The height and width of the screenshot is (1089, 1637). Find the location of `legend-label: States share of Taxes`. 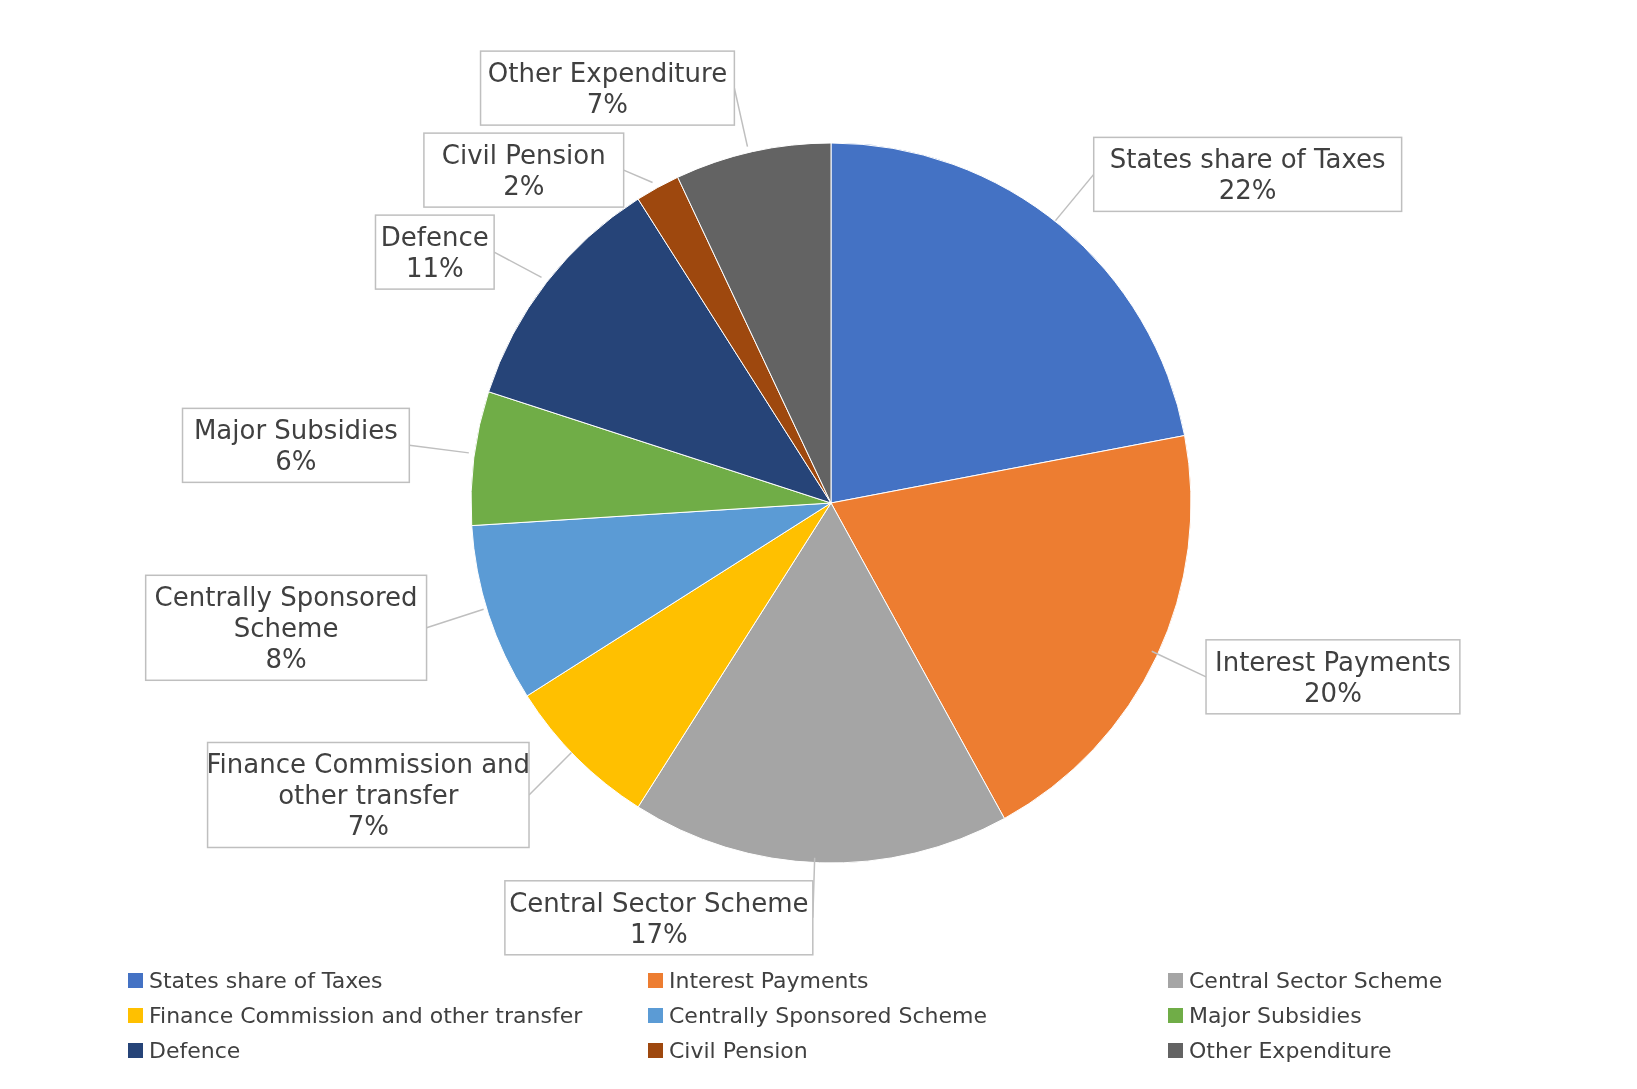

legend-label: States share of Taxes is located at coordinates (266, 980).